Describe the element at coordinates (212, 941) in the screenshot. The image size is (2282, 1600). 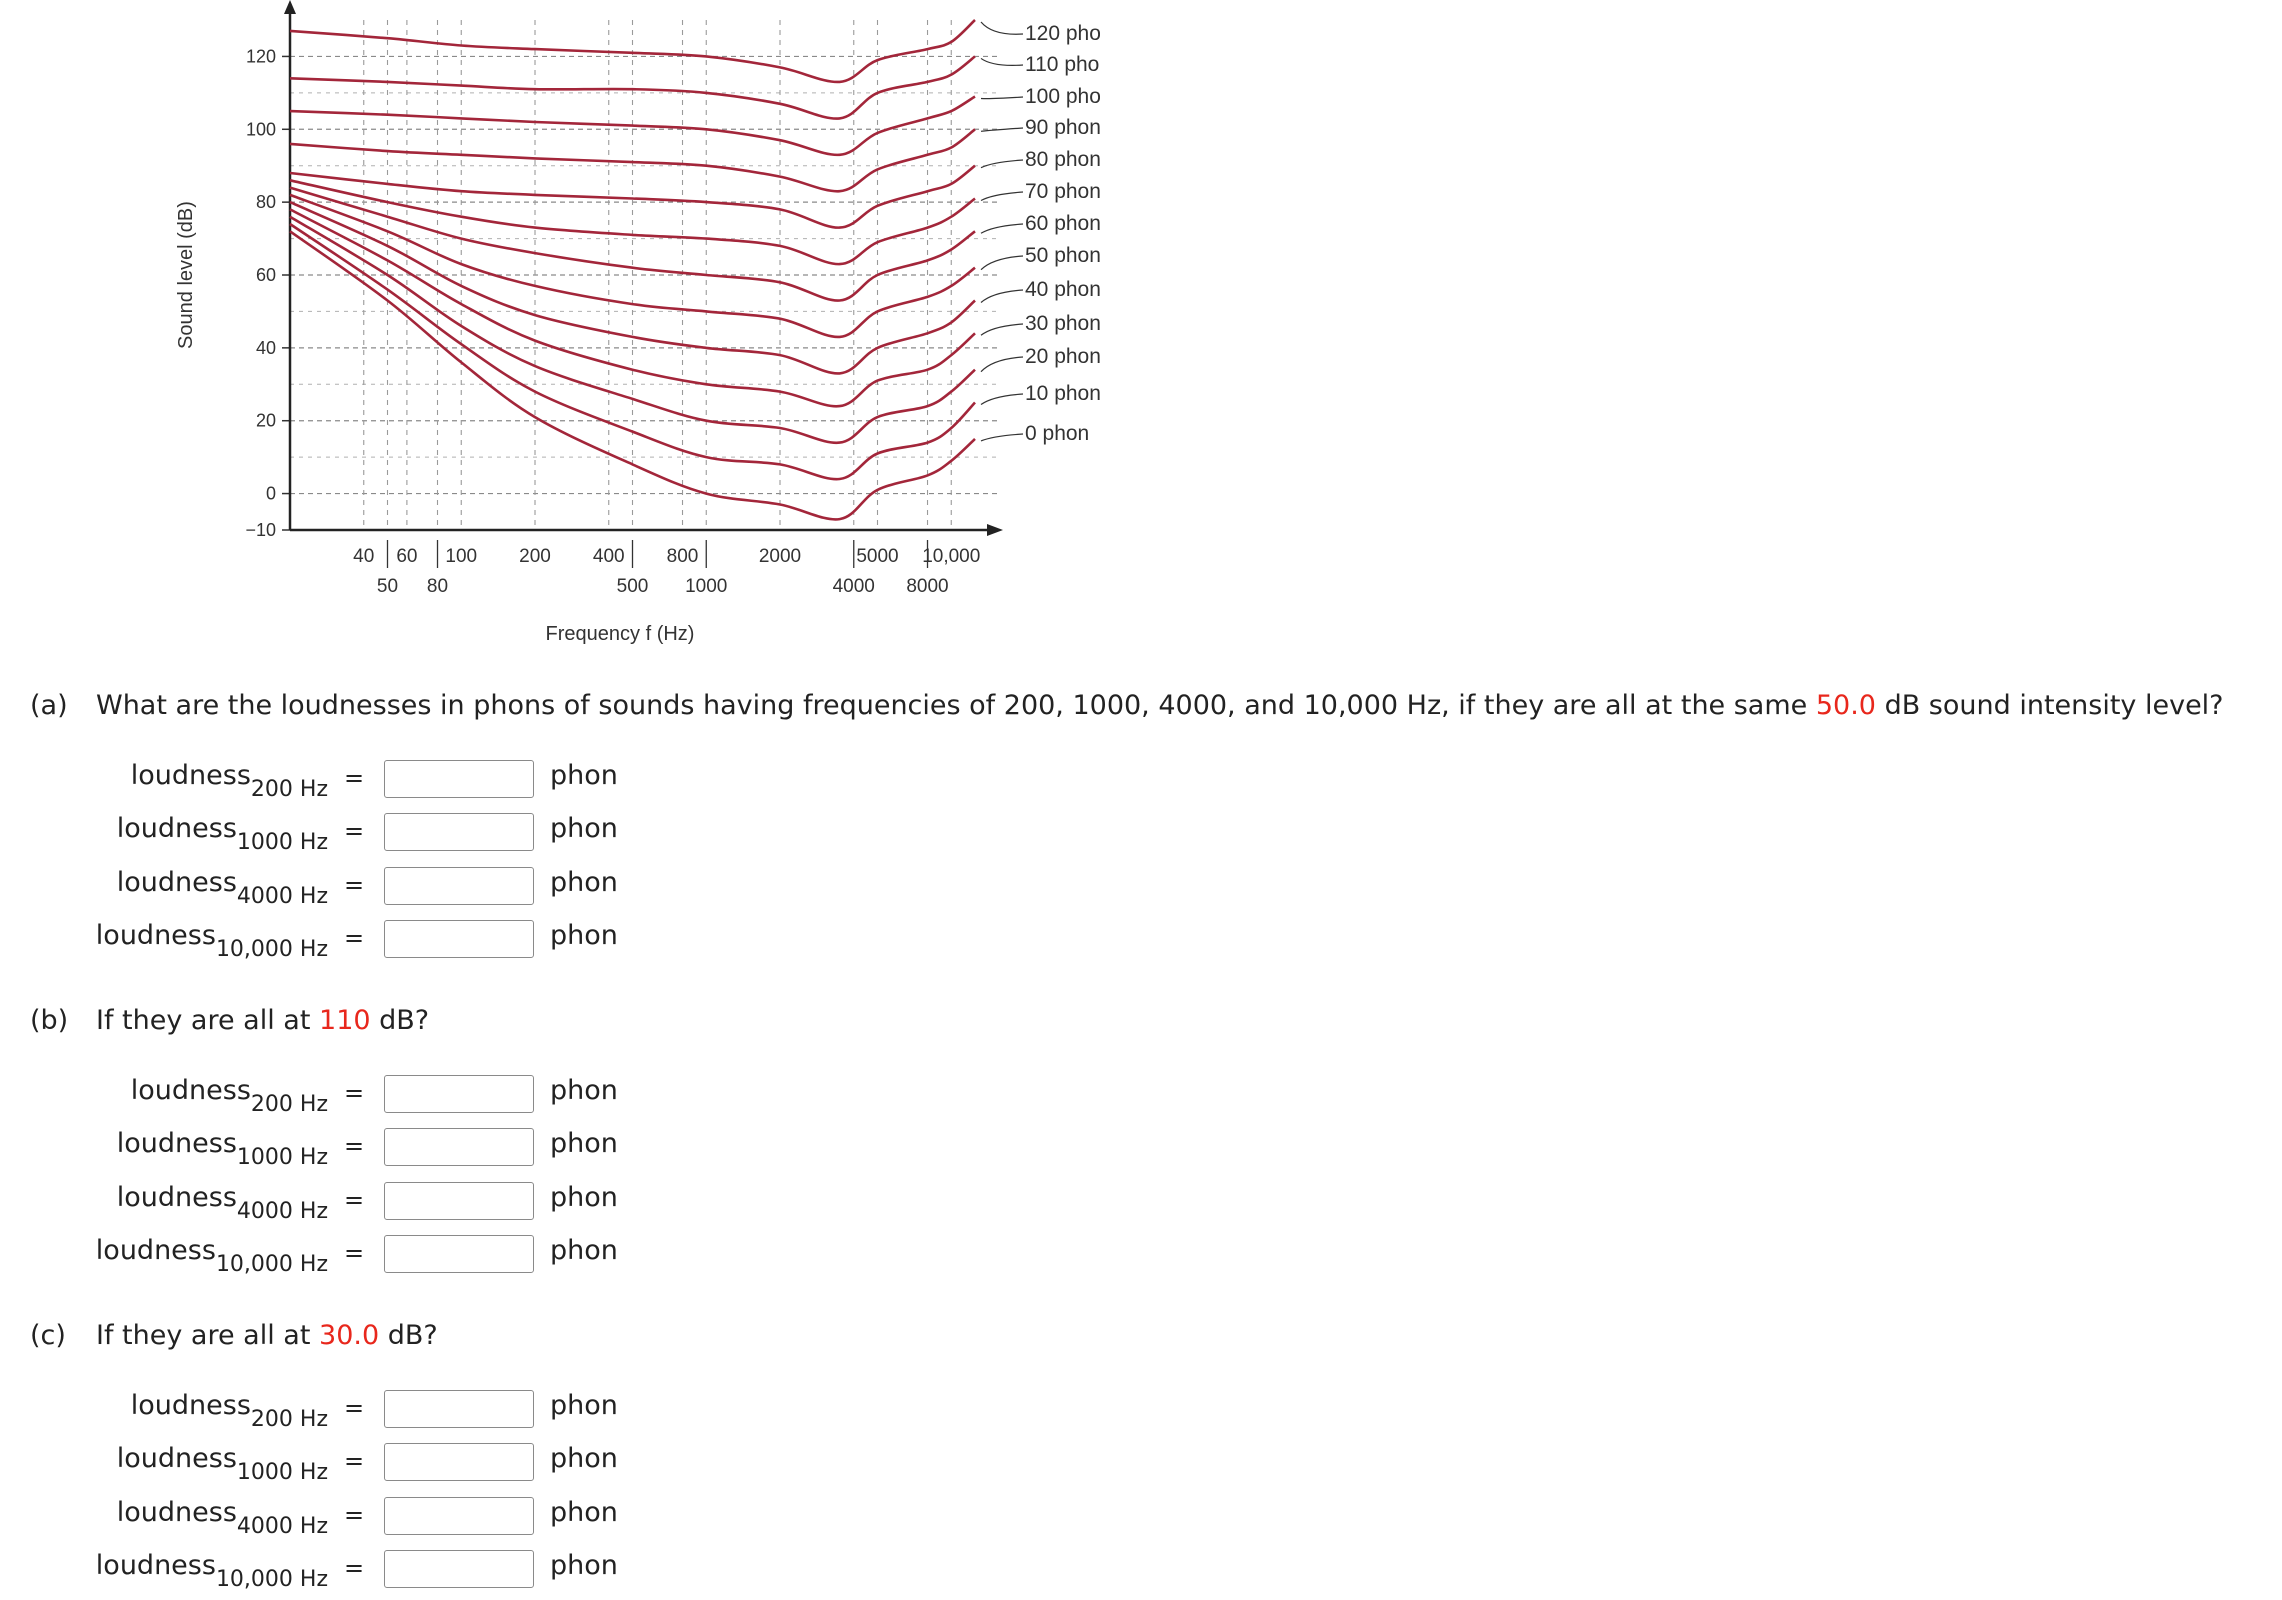
I see `loudness-label: loudness10,000 Hz` at that location.